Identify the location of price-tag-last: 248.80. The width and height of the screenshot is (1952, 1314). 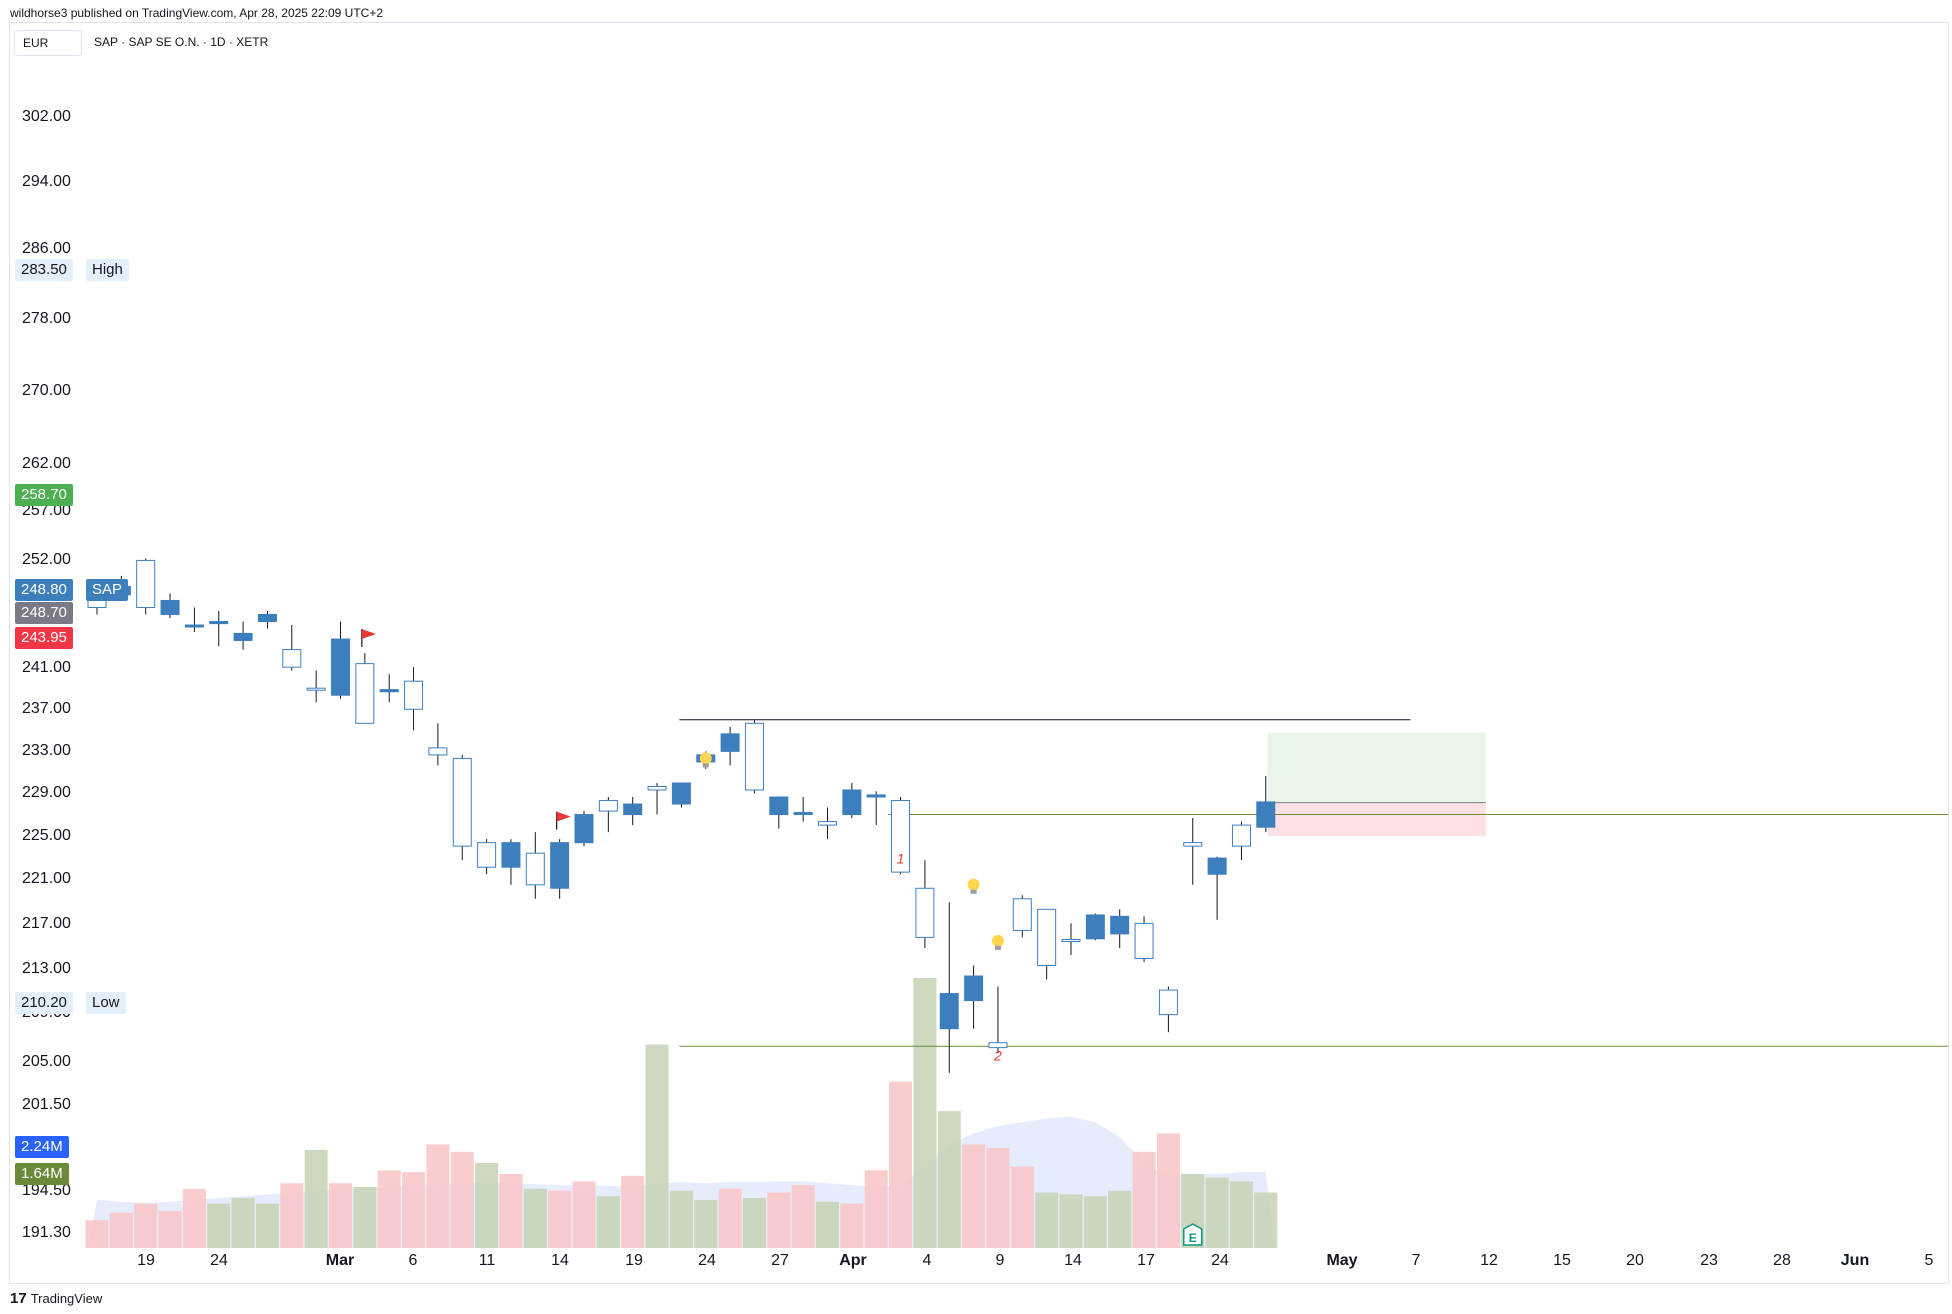
(44, 590).